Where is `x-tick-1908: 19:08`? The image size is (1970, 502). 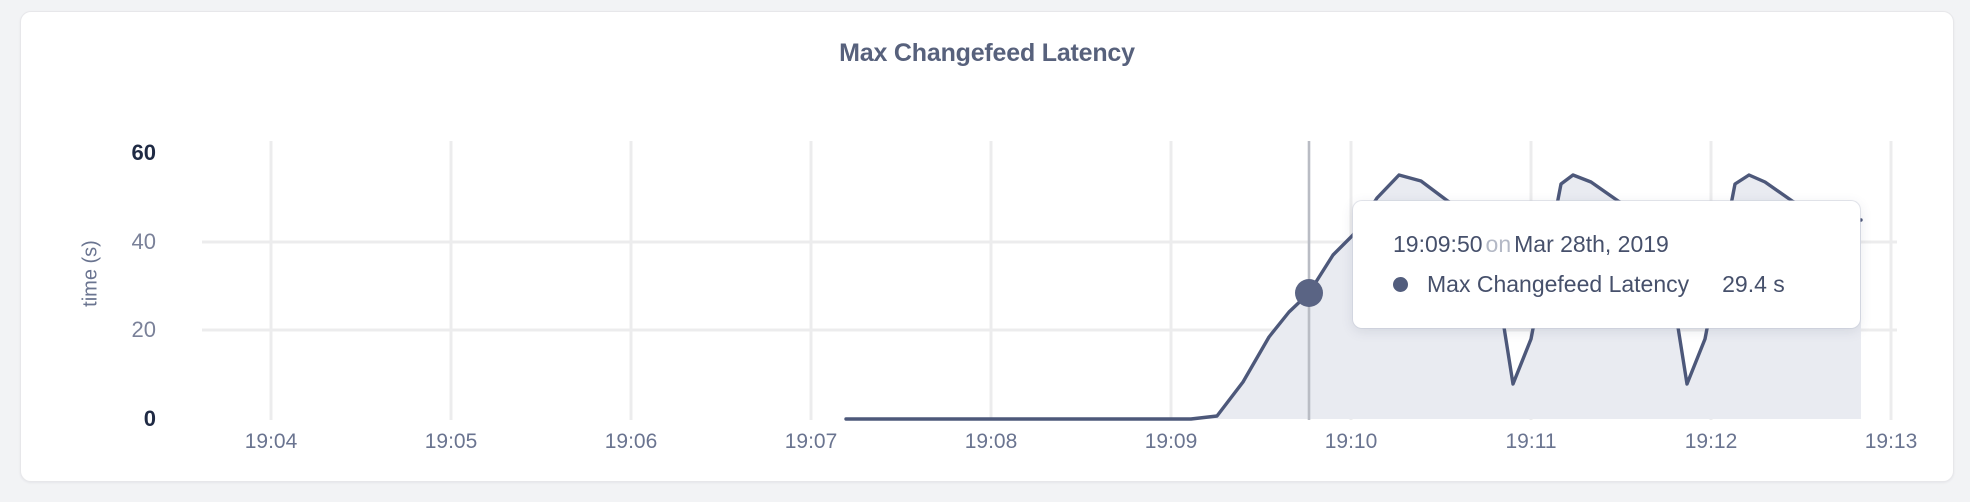 x-tick-1908: 19:08 is located at coordinates (991, 441).